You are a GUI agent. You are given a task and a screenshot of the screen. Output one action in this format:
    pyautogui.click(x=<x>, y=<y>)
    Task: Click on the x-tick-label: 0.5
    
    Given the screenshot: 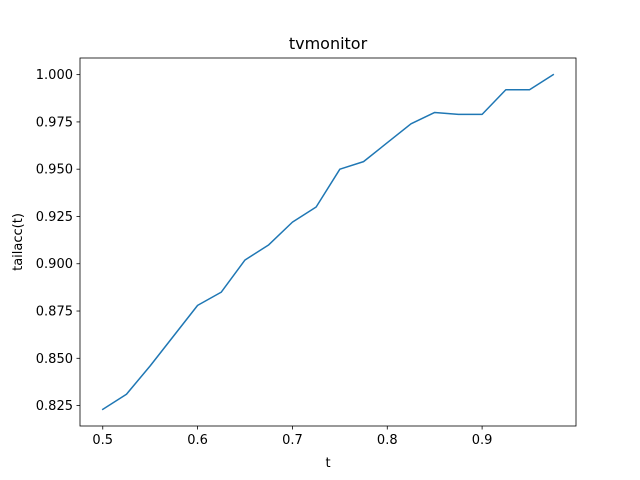 What is the action you would take?
    pyautogui.click(x=102, y=440)
    